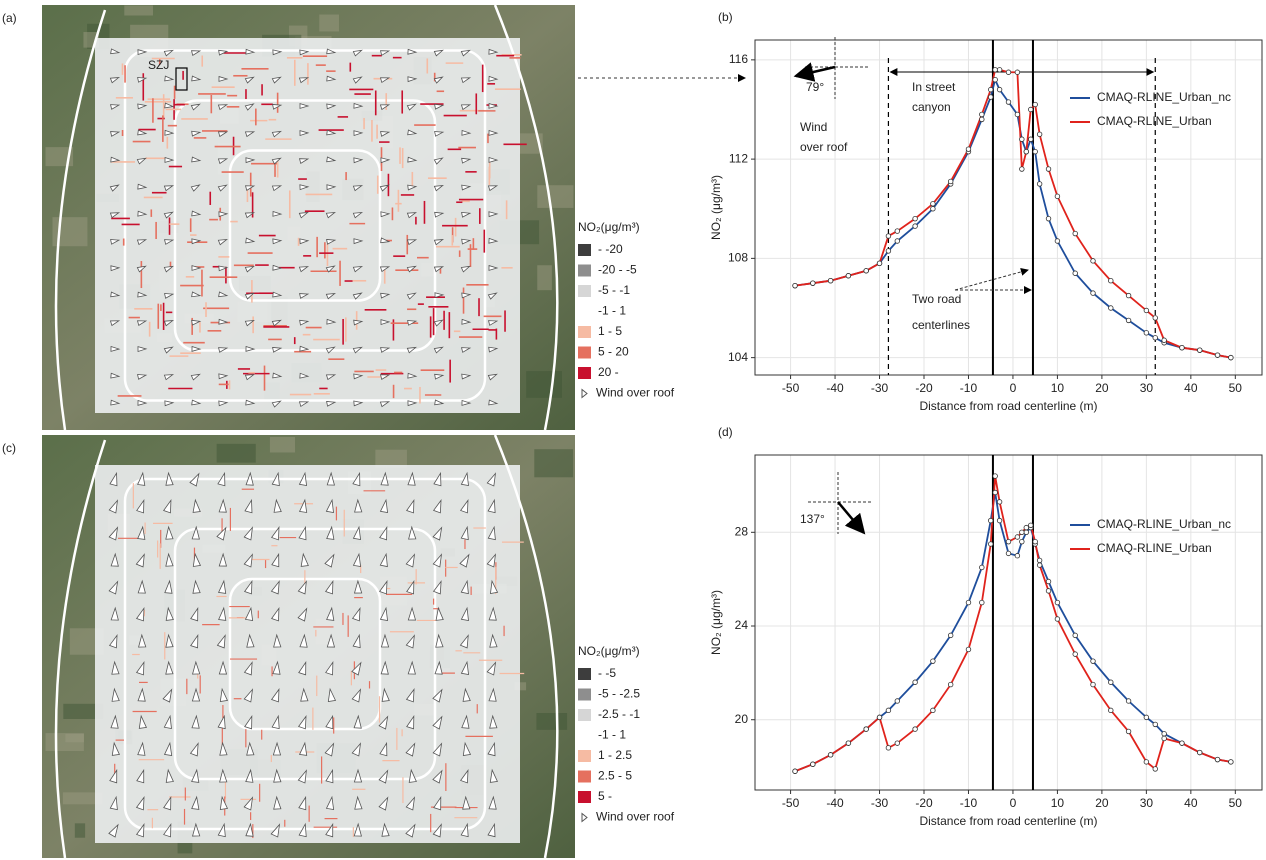 The height and width of the screenshot is (860, 1266). What do you see at coordinates (742, 625) in the screenshot?
I see `y-tick-label: 24` at bounding box center [742, 625].